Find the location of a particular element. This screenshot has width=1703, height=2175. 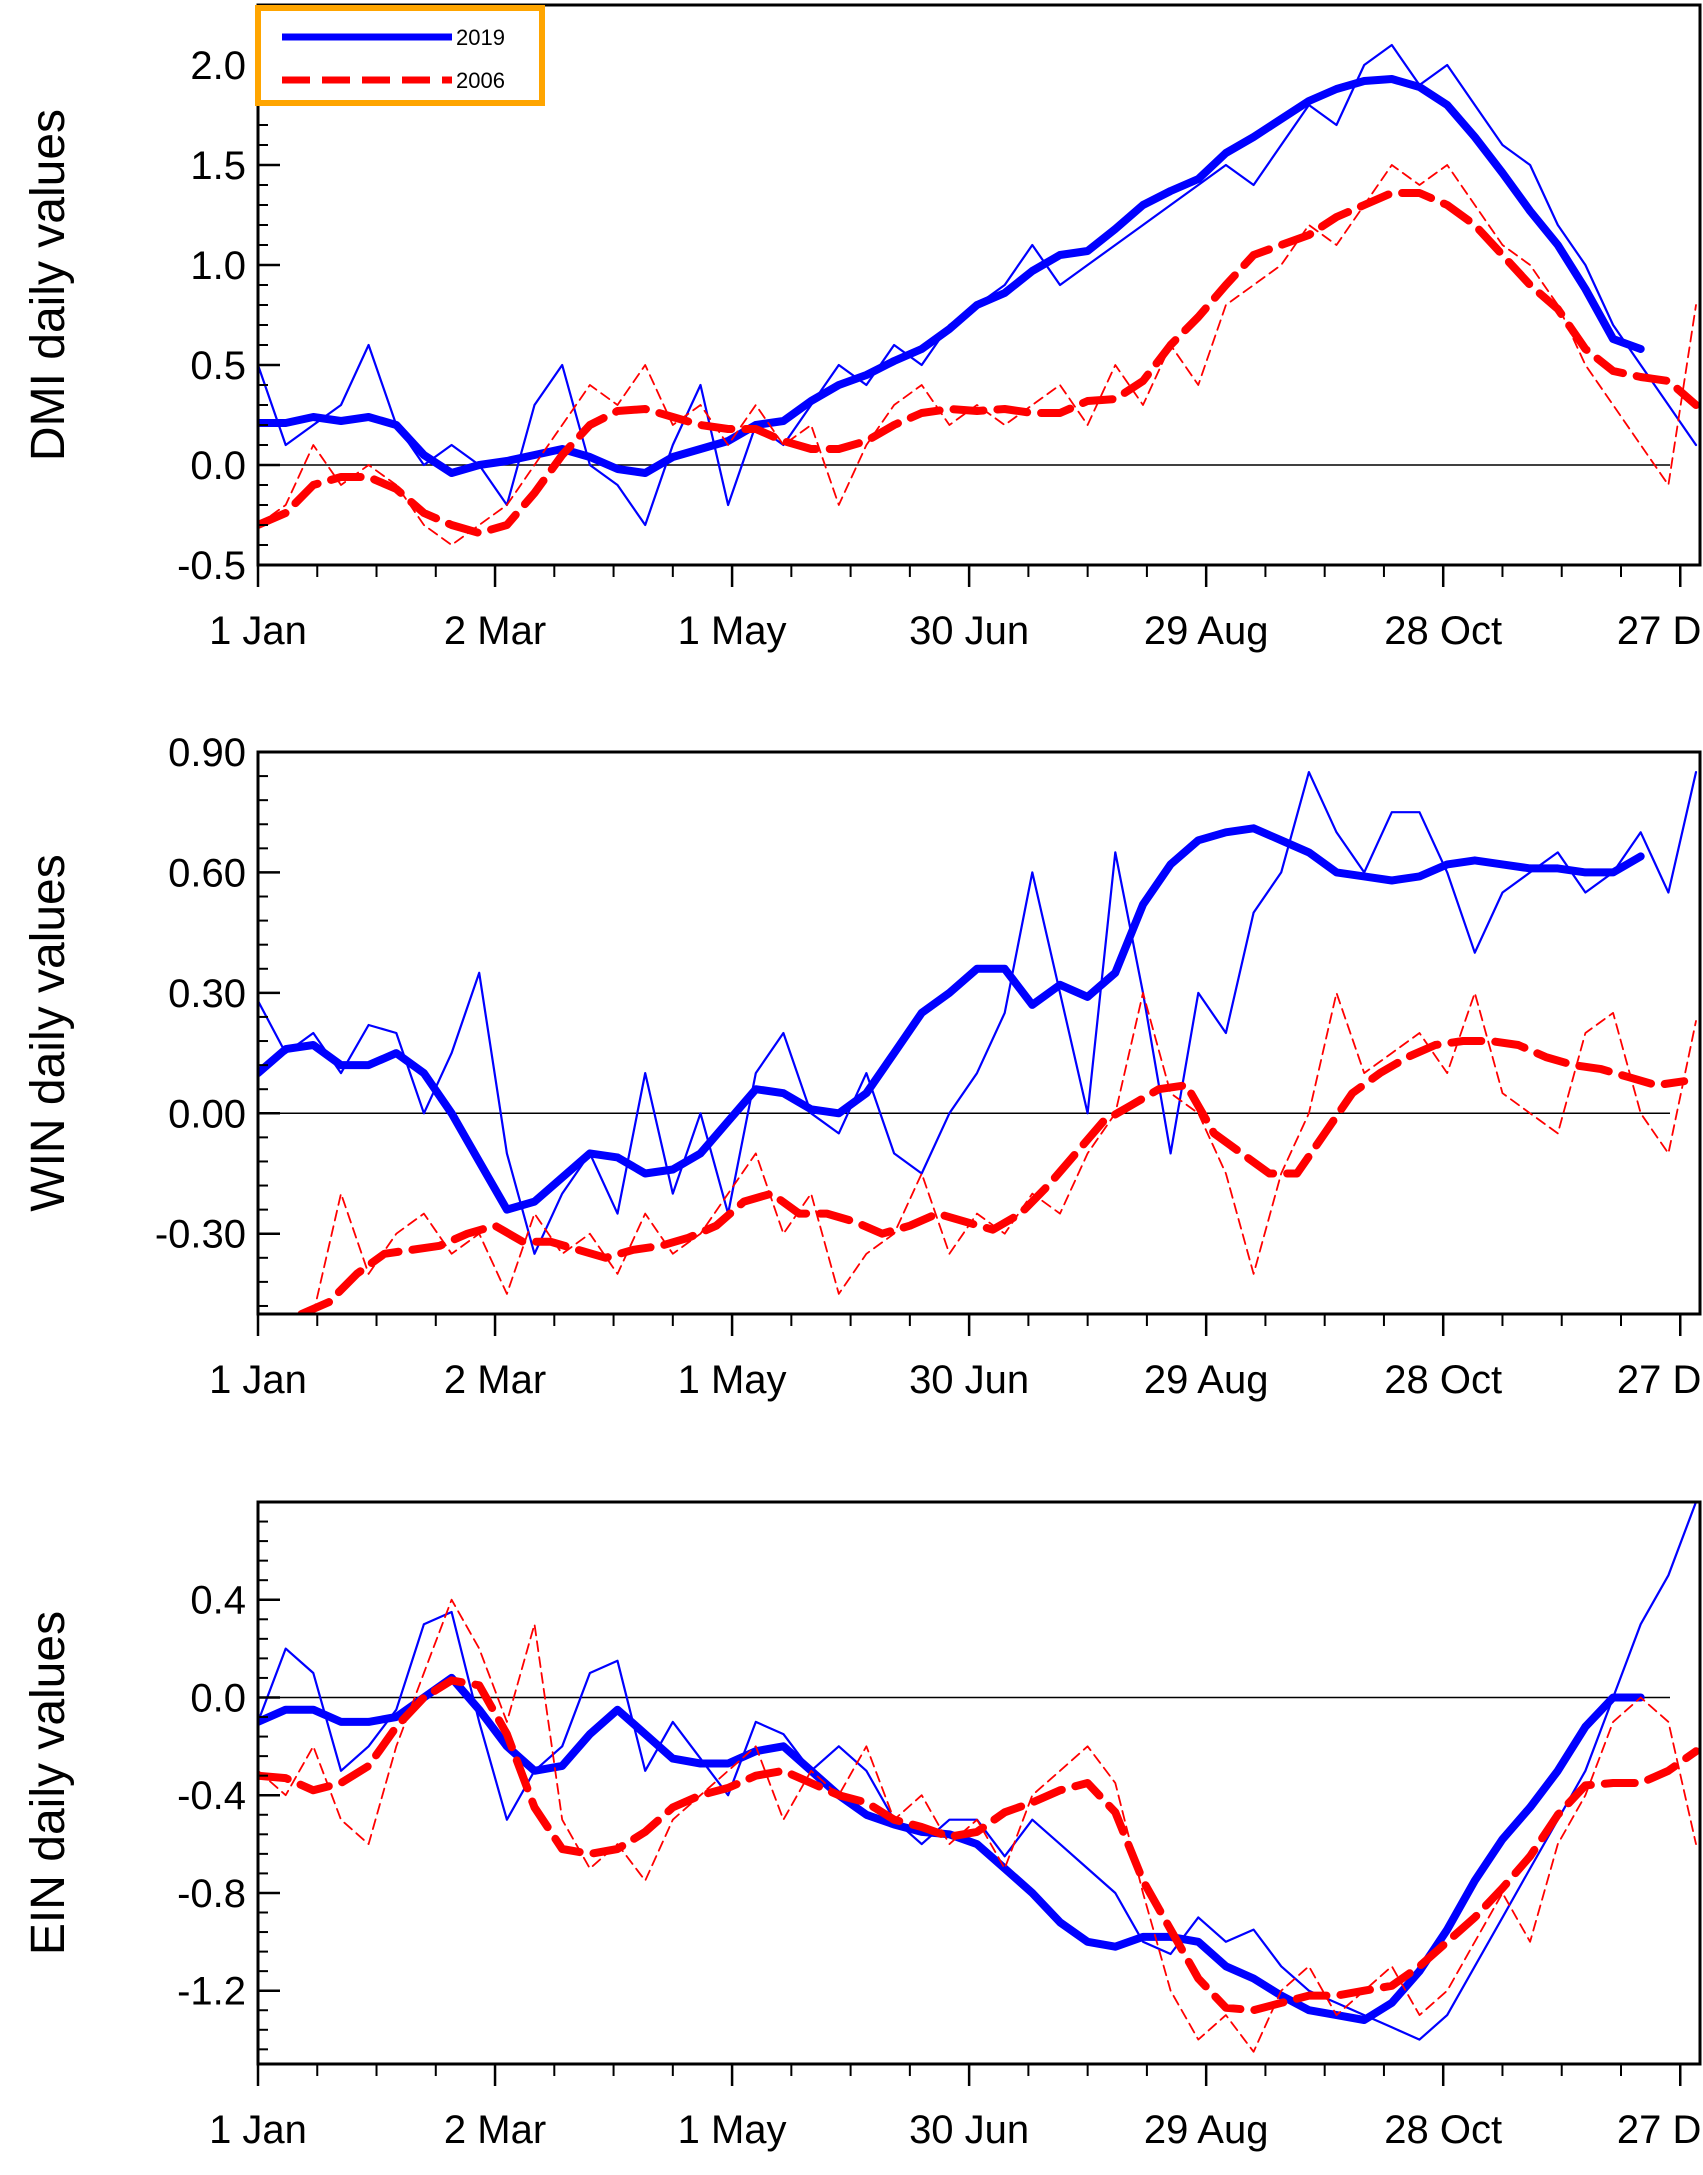

legend-frame is located at coordinates (400, 55).